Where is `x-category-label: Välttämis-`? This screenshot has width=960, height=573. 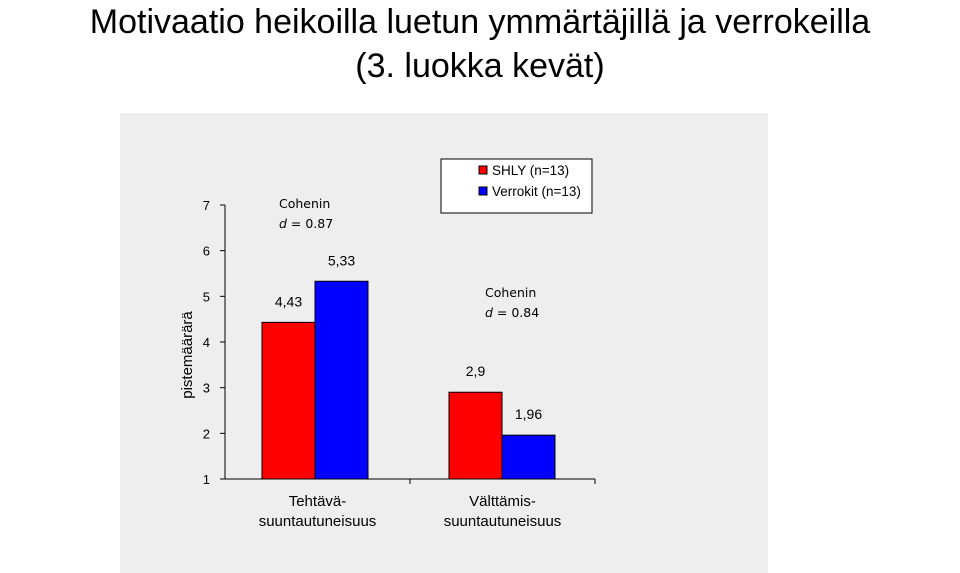
x-category-label: Välttämis- is located at coordinates (502, 501).